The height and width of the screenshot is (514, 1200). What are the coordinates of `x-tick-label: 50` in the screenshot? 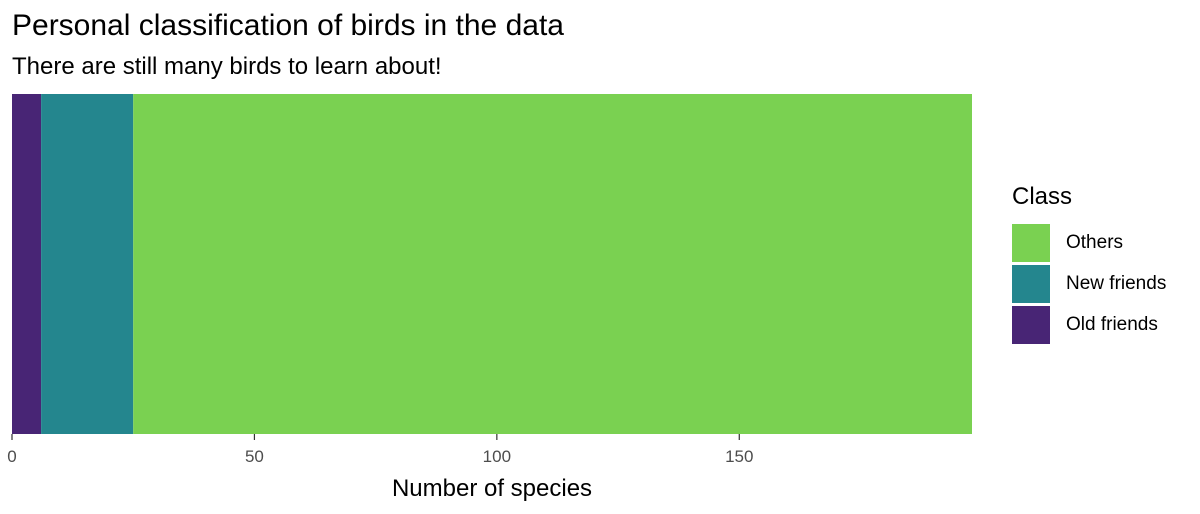 It's located at (254, 456).